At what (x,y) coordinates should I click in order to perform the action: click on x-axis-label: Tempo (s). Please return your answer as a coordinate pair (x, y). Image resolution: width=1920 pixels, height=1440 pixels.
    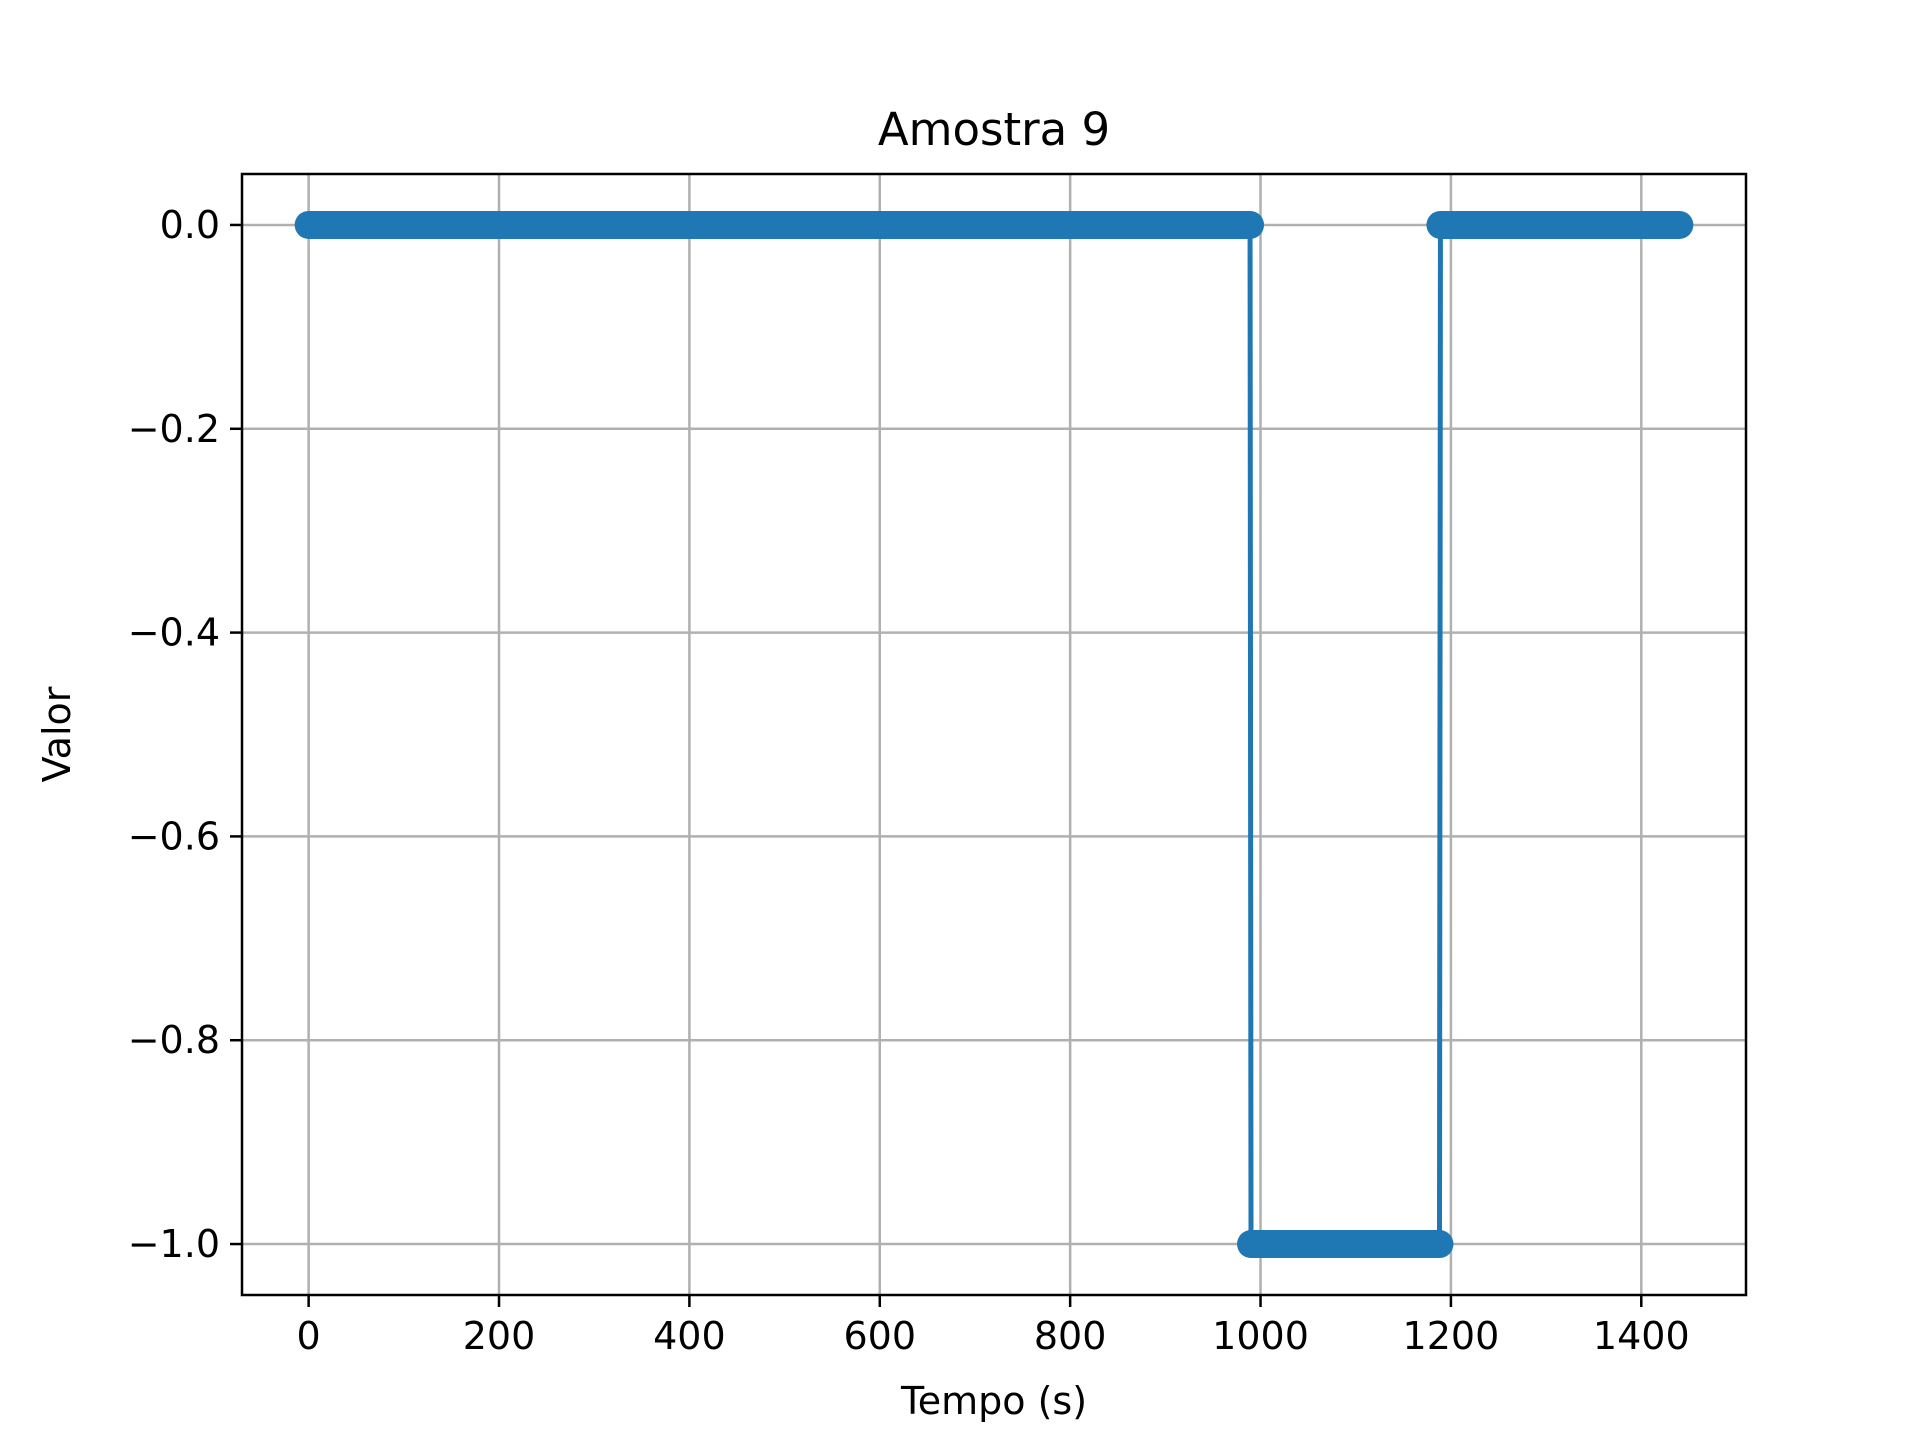
    Looking at the image, I should click on (993, 1401).